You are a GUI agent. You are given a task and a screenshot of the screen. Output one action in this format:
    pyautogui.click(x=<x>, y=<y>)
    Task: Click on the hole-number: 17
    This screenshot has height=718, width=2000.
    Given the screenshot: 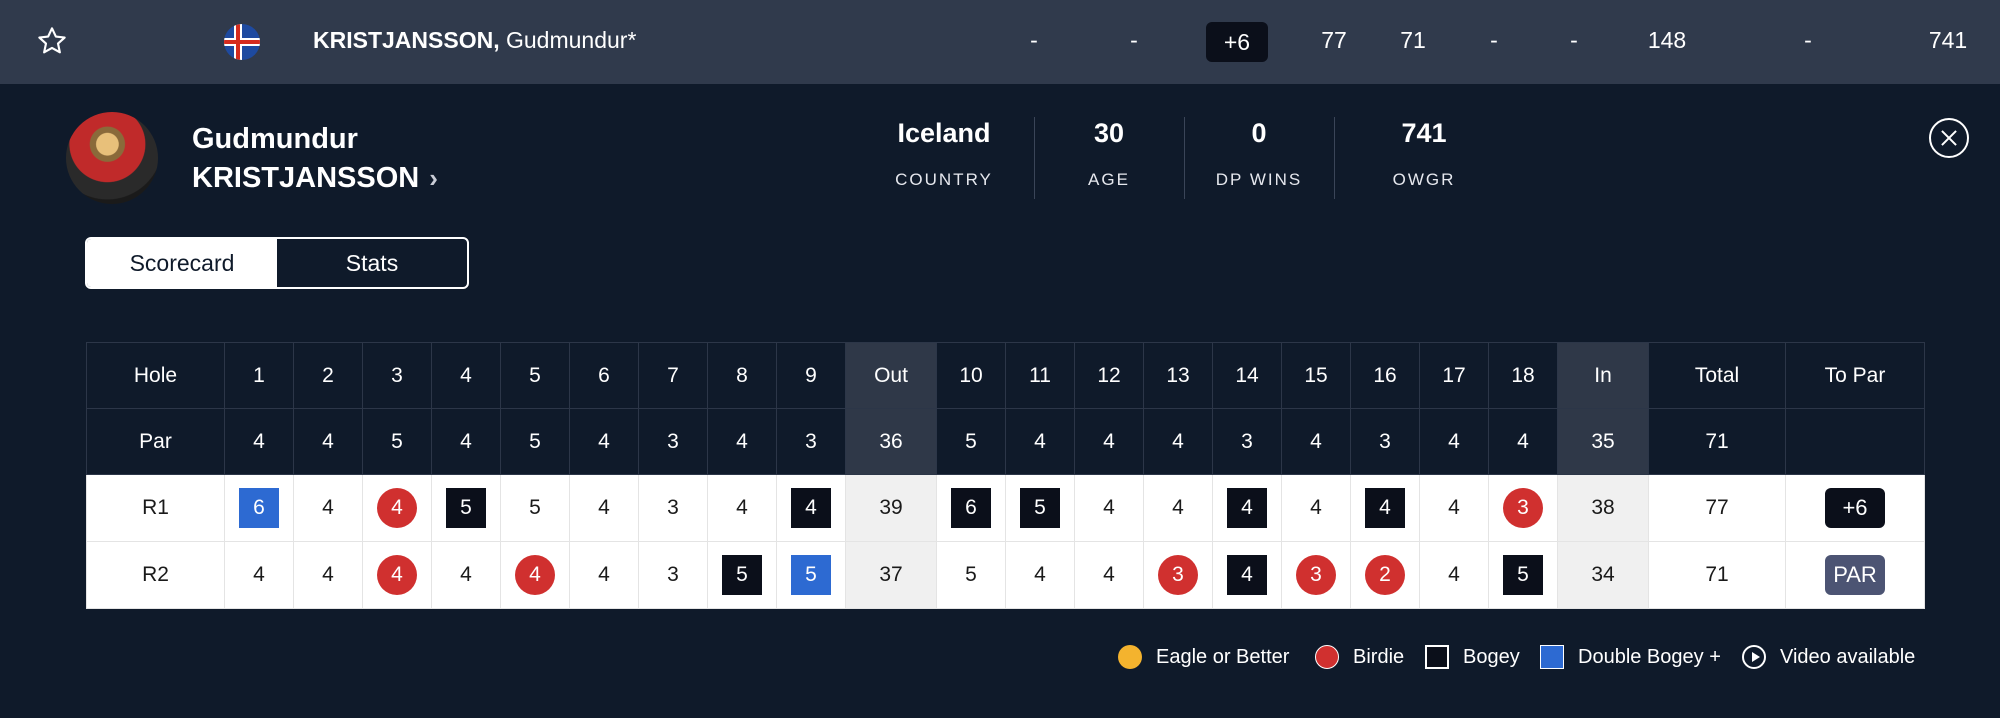 What is the action you would take?
    pyautogui.click(x=1454, y=375)
    